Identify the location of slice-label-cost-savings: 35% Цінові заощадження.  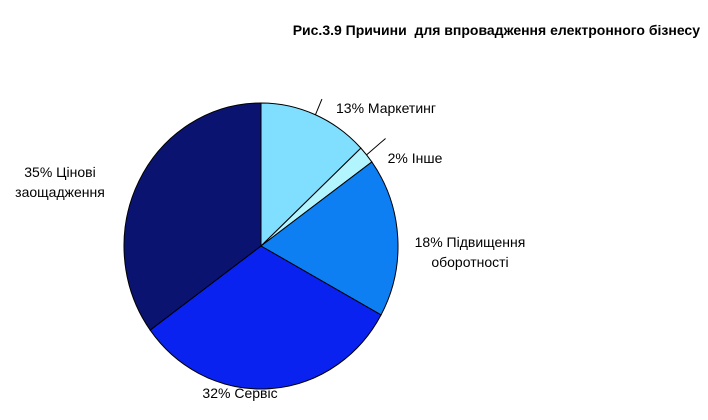
(60, 182).